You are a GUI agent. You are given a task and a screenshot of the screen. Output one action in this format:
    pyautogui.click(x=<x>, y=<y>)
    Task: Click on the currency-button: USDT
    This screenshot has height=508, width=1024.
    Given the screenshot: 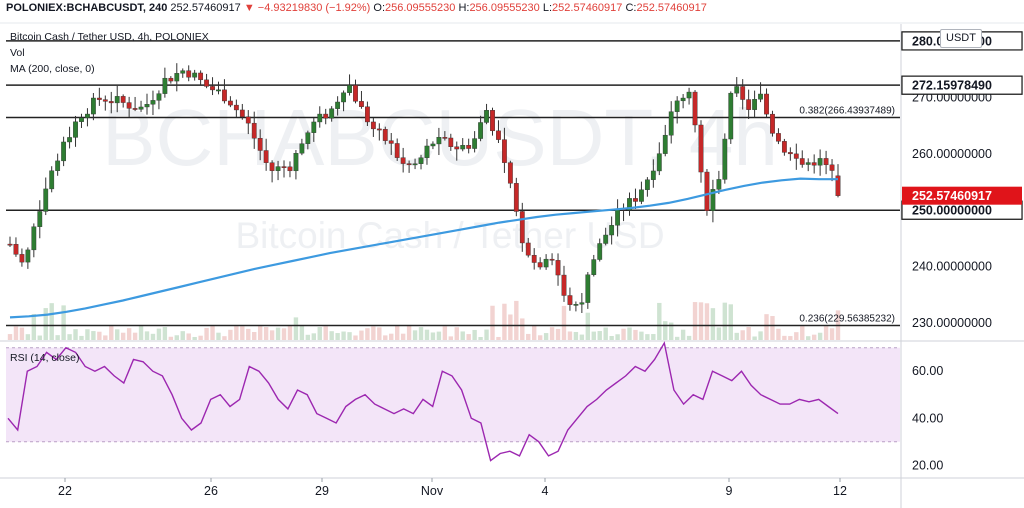 What is the action you would take?
    pyautogui.click(x=961, y=38)
    